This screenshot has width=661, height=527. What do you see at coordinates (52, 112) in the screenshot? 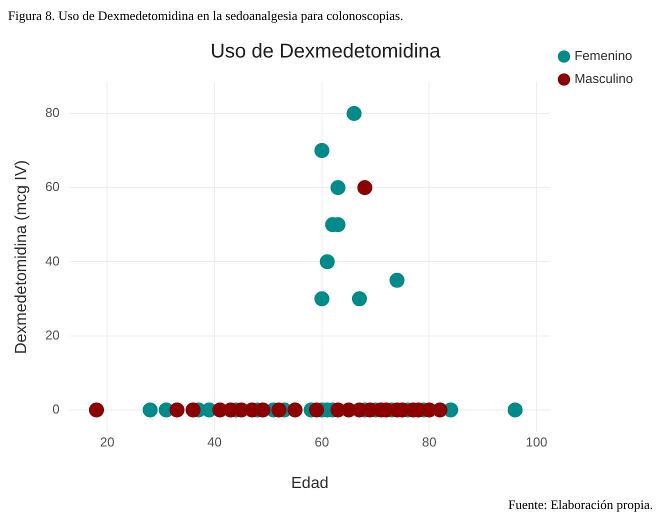
I see `y-tick-label: 80` at bounding box center [52, 112].